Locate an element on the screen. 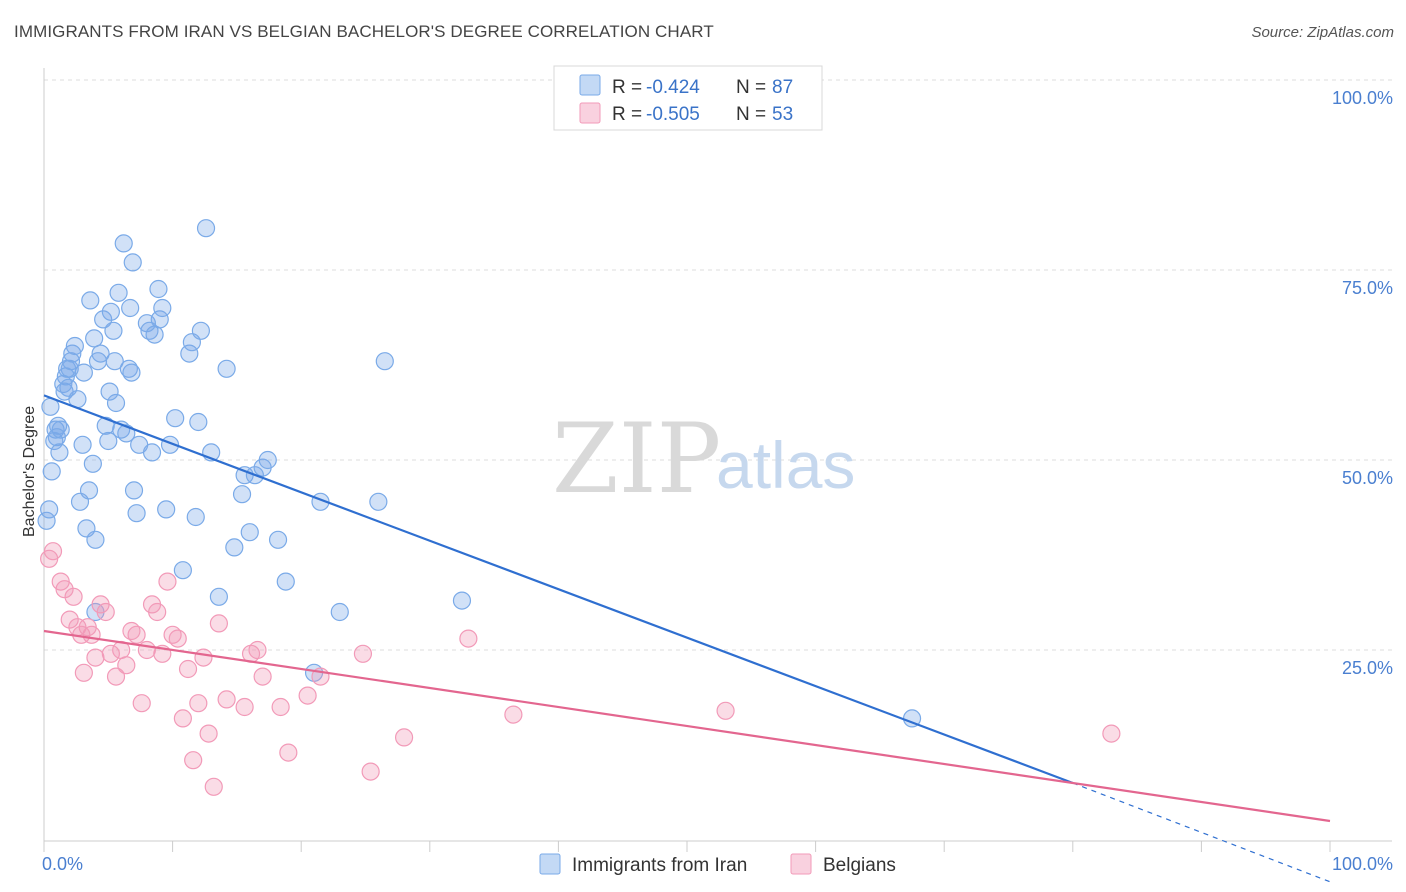 The height and width of the screenshot is (892, 1406). x-tick-label: 100.0% is located at coordinates (1362, 864).